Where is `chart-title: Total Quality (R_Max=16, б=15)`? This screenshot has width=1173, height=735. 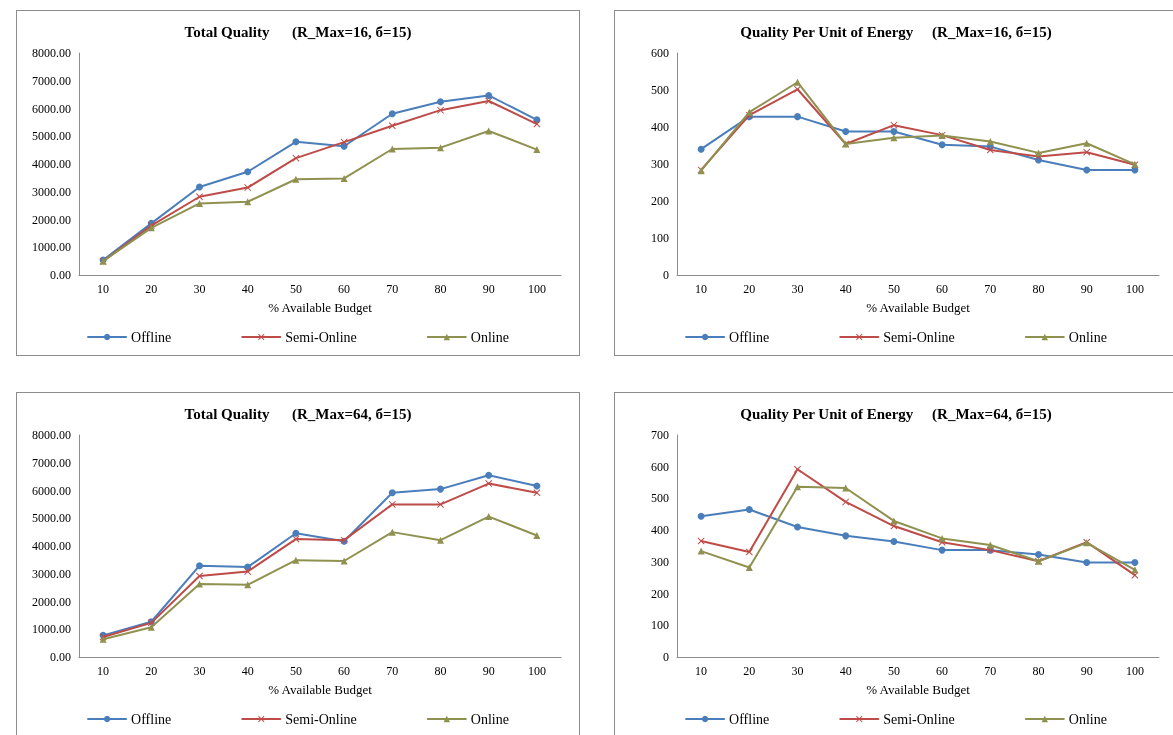 chart-title: Total Quality (R_Max=16, б=15) is located at coordinates (298, 32).